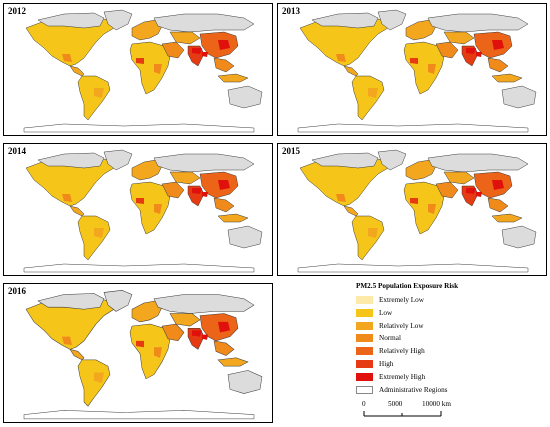  I want to click on legend-label: Relatively Low, so click(401, 325).